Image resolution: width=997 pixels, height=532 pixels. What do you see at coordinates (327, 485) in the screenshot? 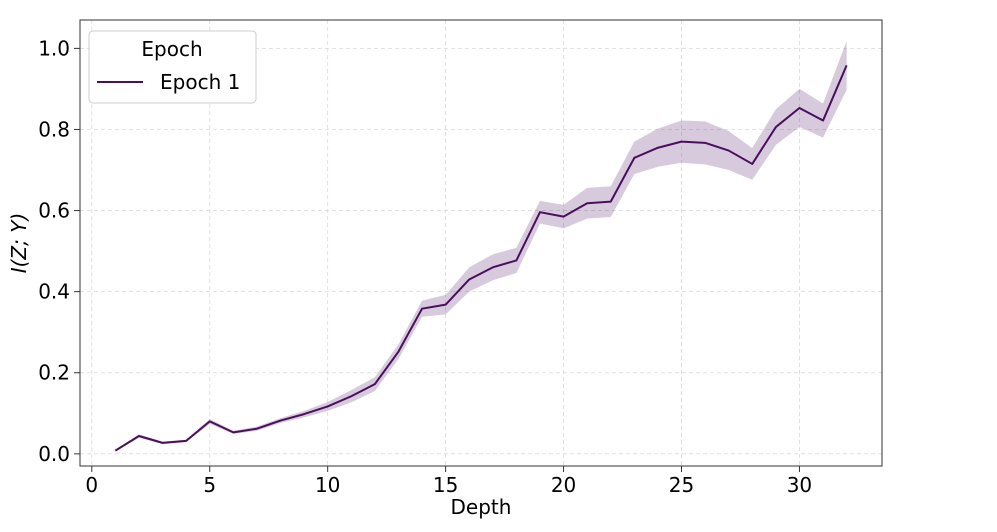
I see `x-tick-label: 10` at bounding box center [327, 485].